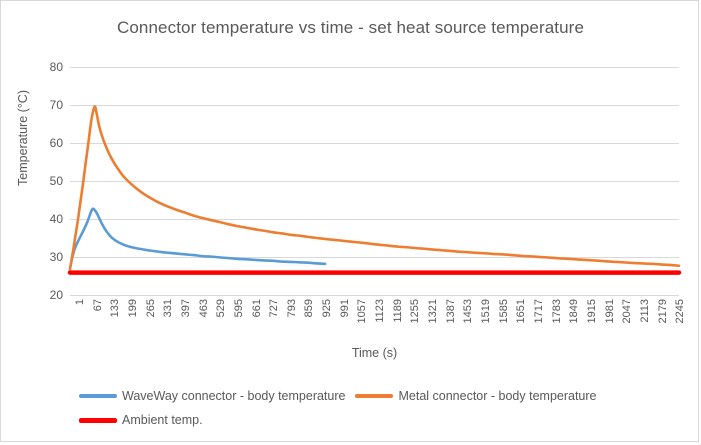  I want to click on y-axis-tick-label: 50, so click(56, 181).